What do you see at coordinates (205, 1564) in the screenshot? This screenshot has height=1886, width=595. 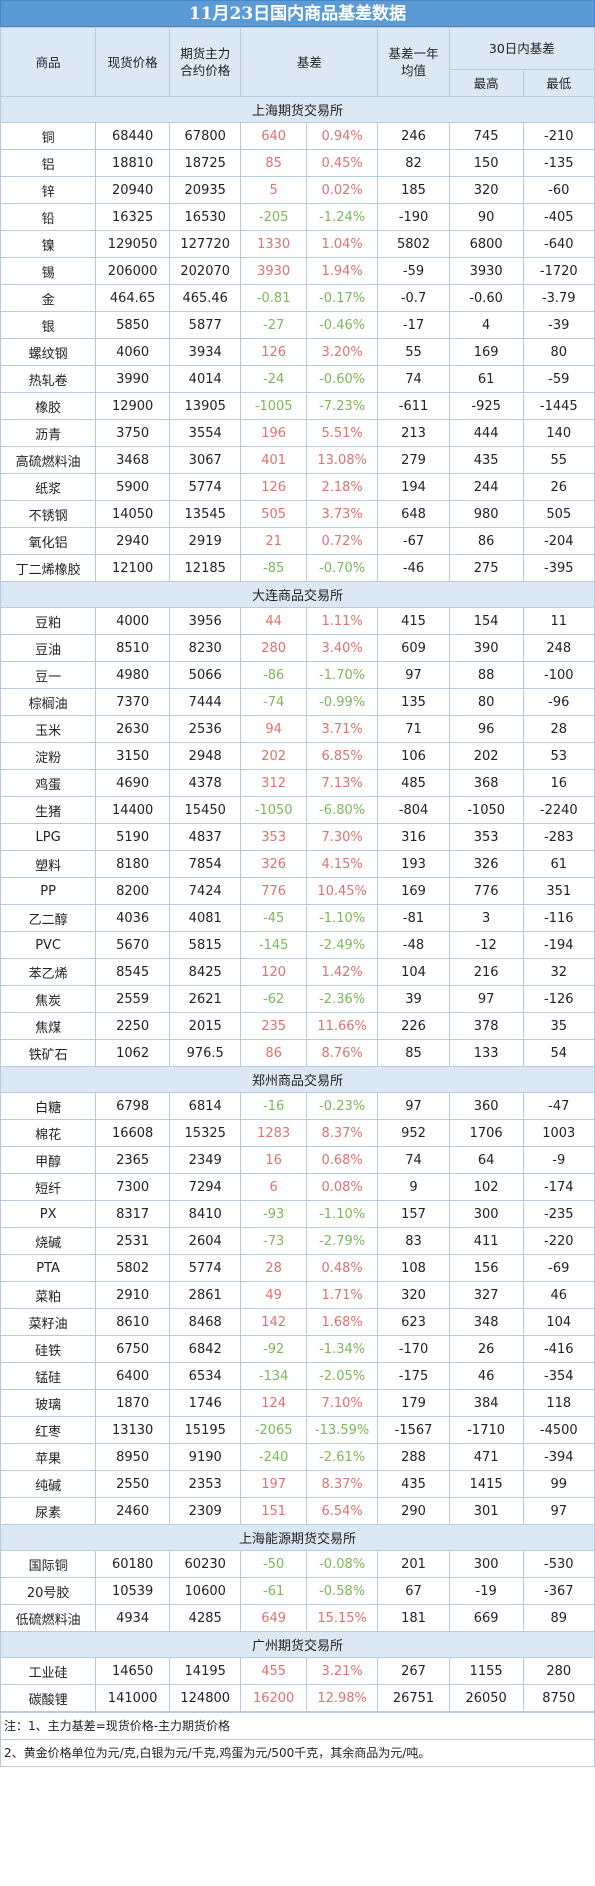 I see `cell-futures: 60230` at bounding box center [205, 1564].